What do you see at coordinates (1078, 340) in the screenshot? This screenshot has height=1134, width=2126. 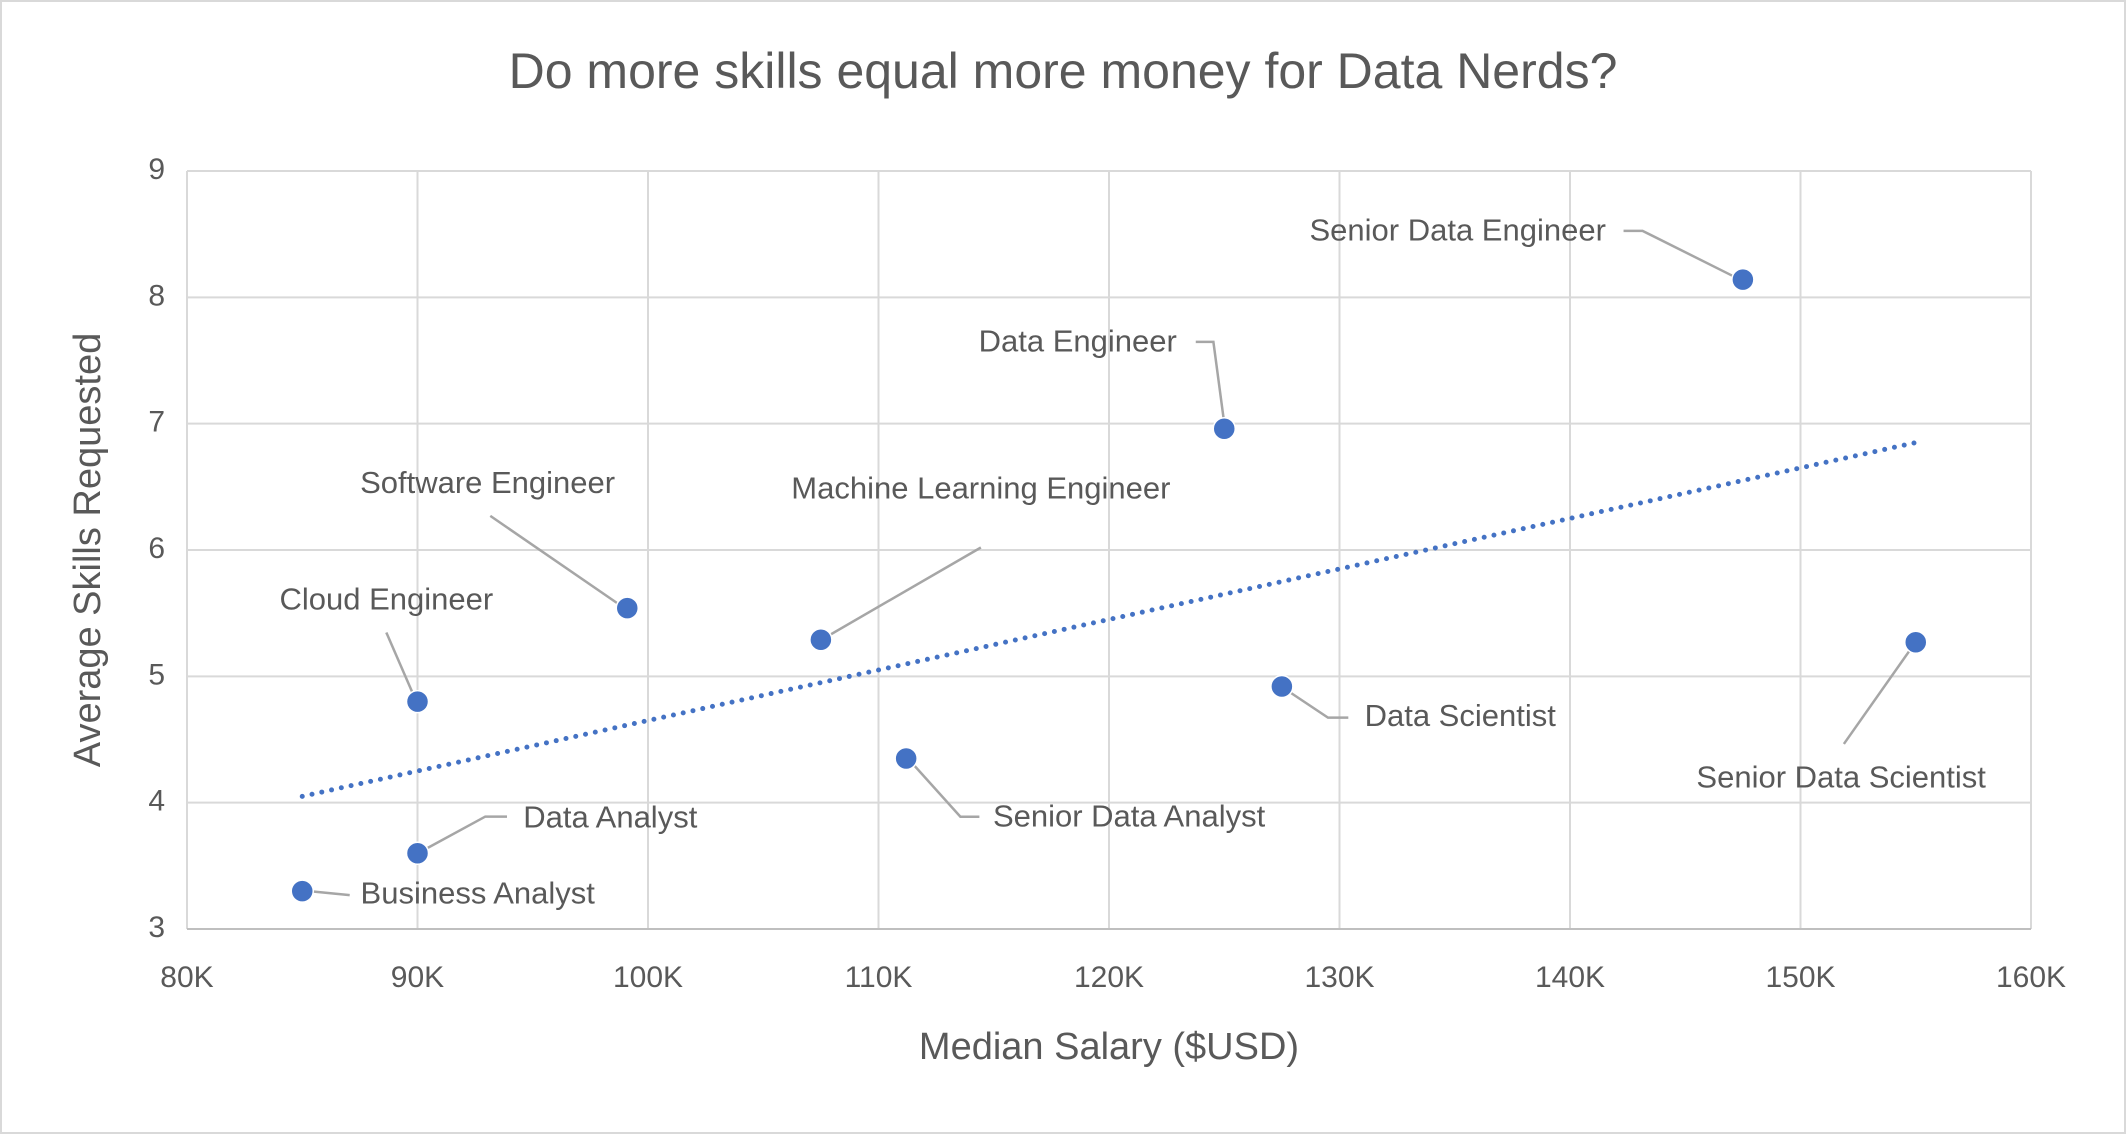 I see `point-label: Data Engineer` at bounding box center [1078, 340].